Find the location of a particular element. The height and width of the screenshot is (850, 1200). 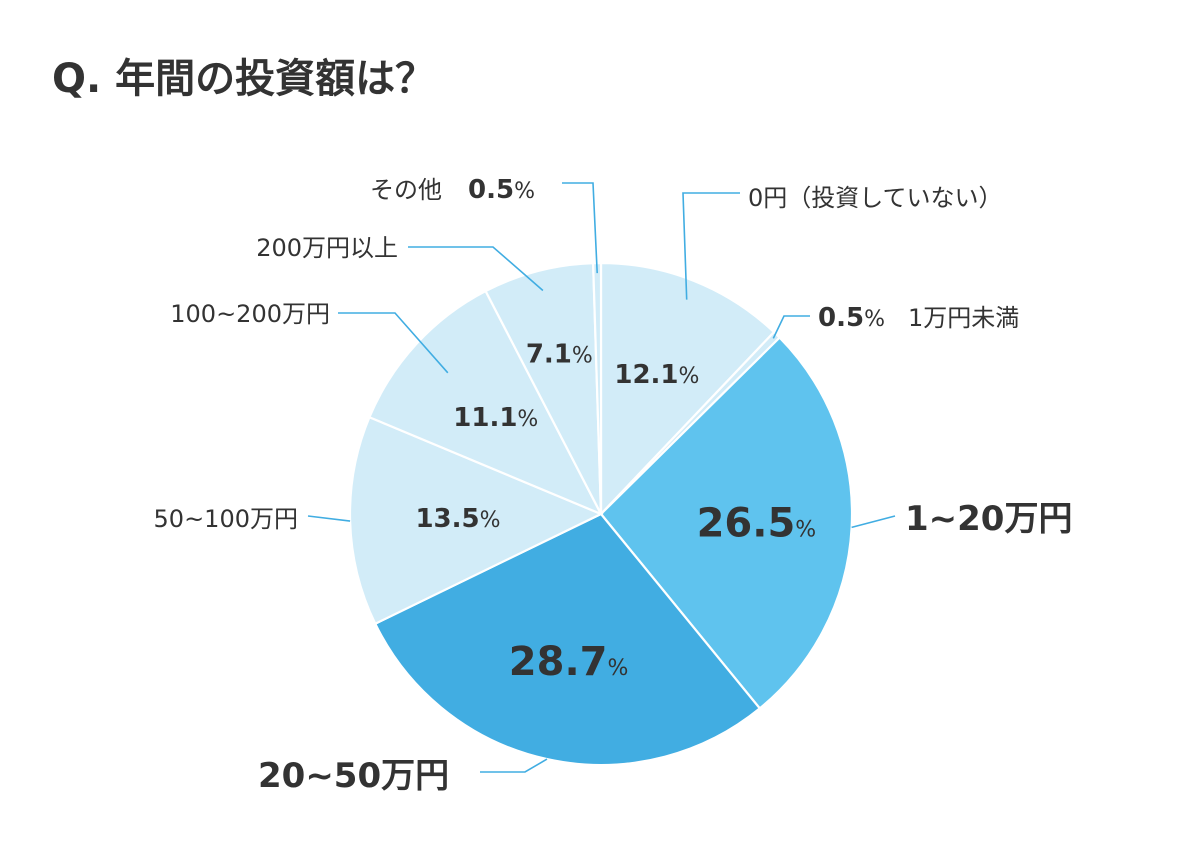

category-label: 20~50万円 is located at coordinates (353, 776).